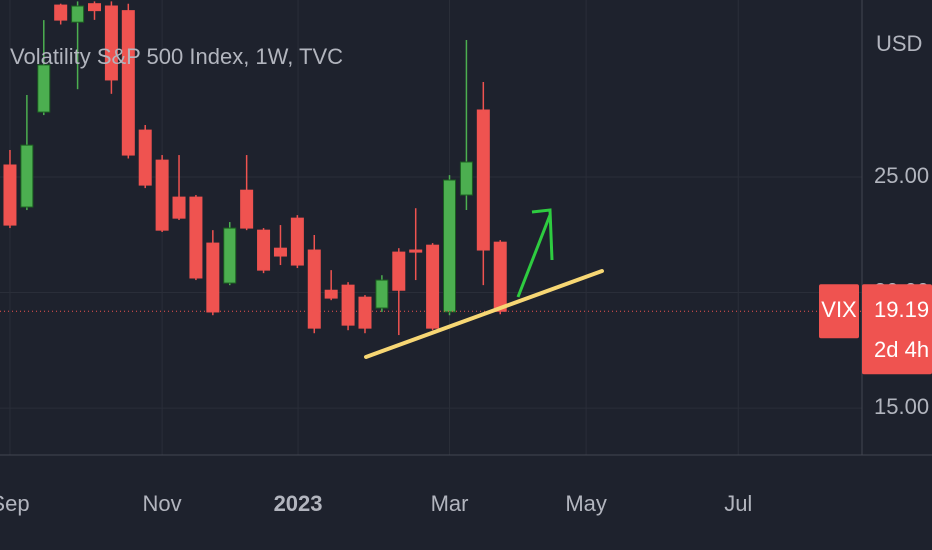 The width and height of the screenshot is (932, 550). I want to click on y-tick-label: 15.00, so click(901, 406).